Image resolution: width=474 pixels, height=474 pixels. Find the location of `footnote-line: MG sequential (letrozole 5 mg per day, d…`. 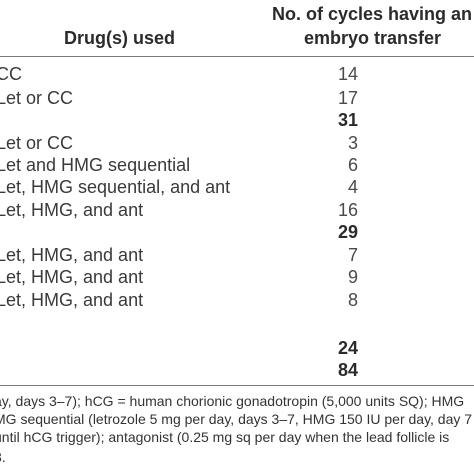

footnote-line: MG sequential (letrozole 5 mg per day, d… is located at coordinates (236, 419).